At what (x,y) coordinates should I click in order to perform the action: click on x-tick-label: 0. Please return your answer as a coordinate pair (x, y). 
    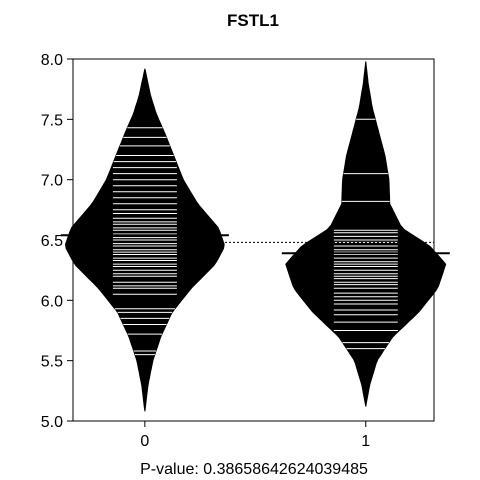
    Looking at the image, I should click on (144, 441).